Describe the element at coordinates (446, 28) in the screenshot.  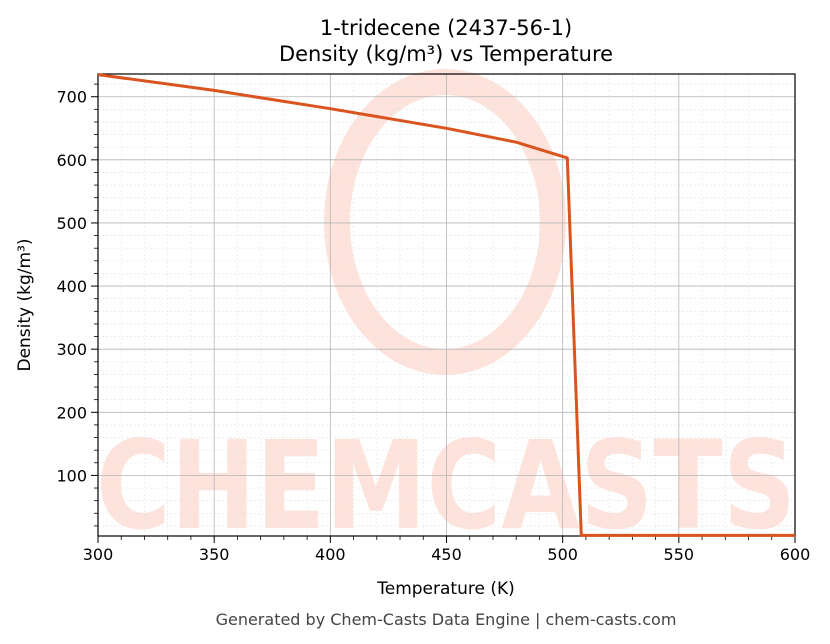
I see `chart-title: 1-tridecene (2437-56-1)` at that location.